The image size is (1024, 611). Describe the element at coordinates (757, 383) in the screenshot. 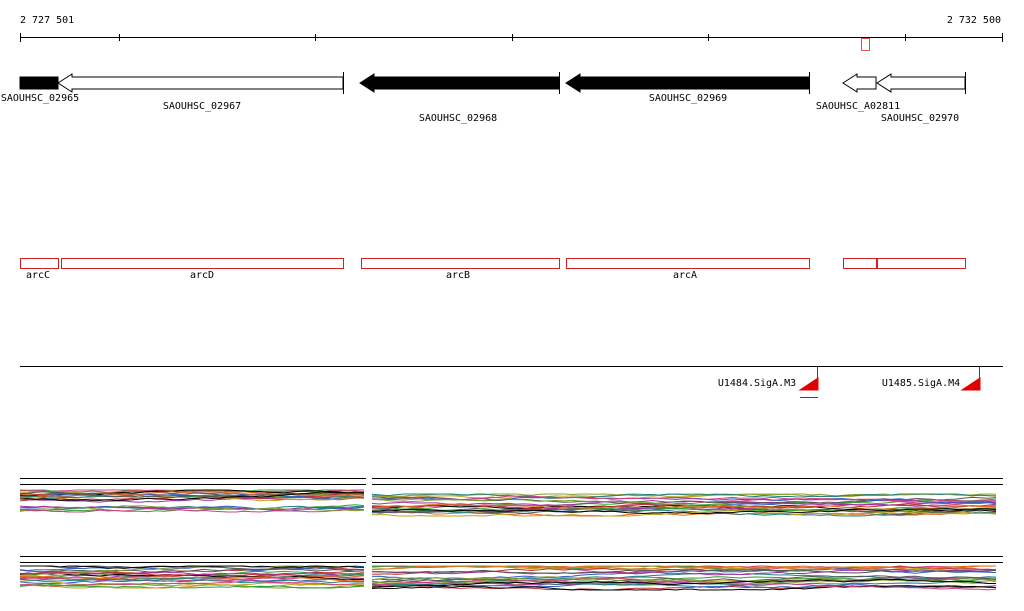

I see `promoter-label: U1484.SigA.M3` at that location.